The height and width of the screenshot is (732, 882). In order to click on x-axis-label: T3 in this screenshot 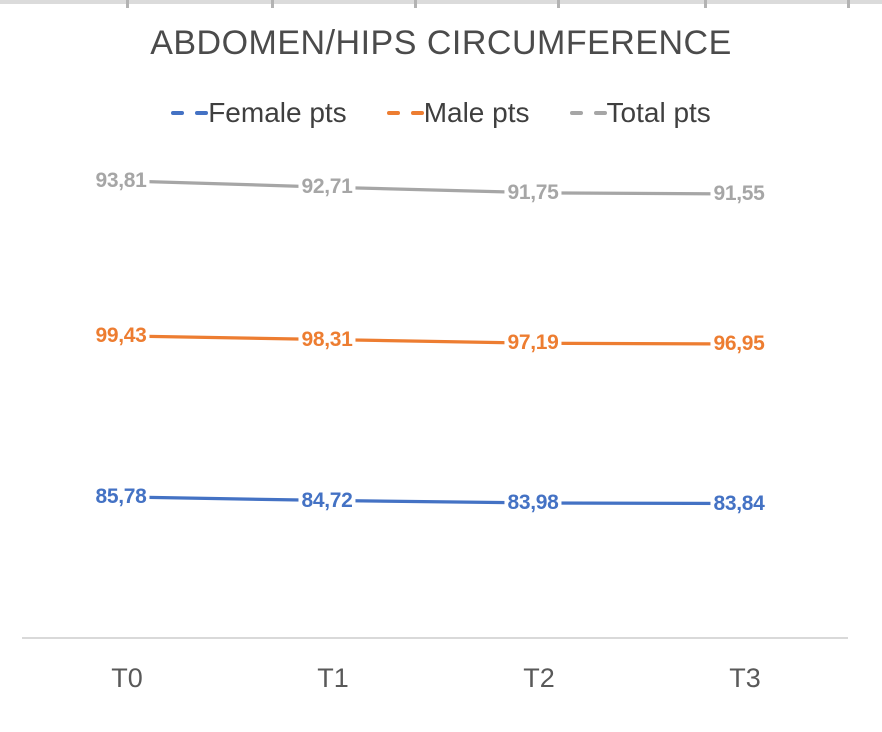, I will do `click(745, 678)`.